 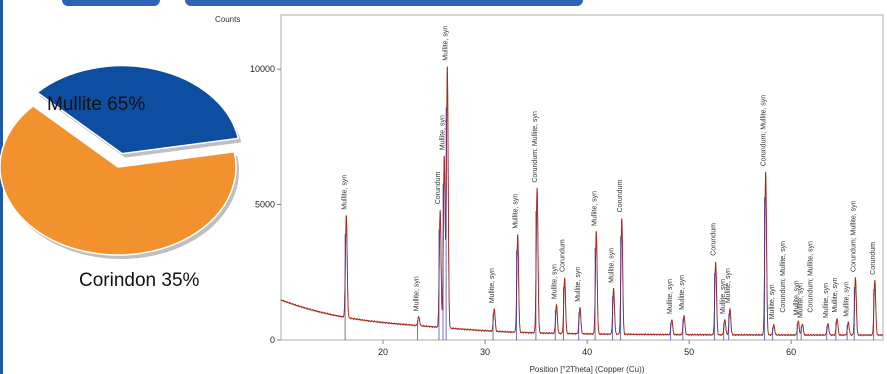 What do you see at coordinates (443, 6) in the screenshot?
I see `top-banner` at bounding box center [443, 6].